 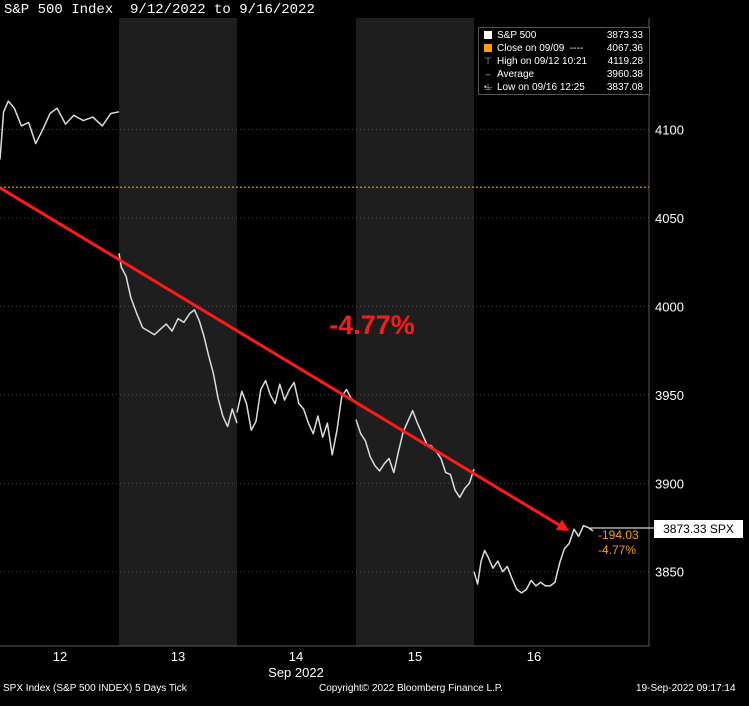 I want to click on x-tick-label: 15, so click(x=415, y=656).